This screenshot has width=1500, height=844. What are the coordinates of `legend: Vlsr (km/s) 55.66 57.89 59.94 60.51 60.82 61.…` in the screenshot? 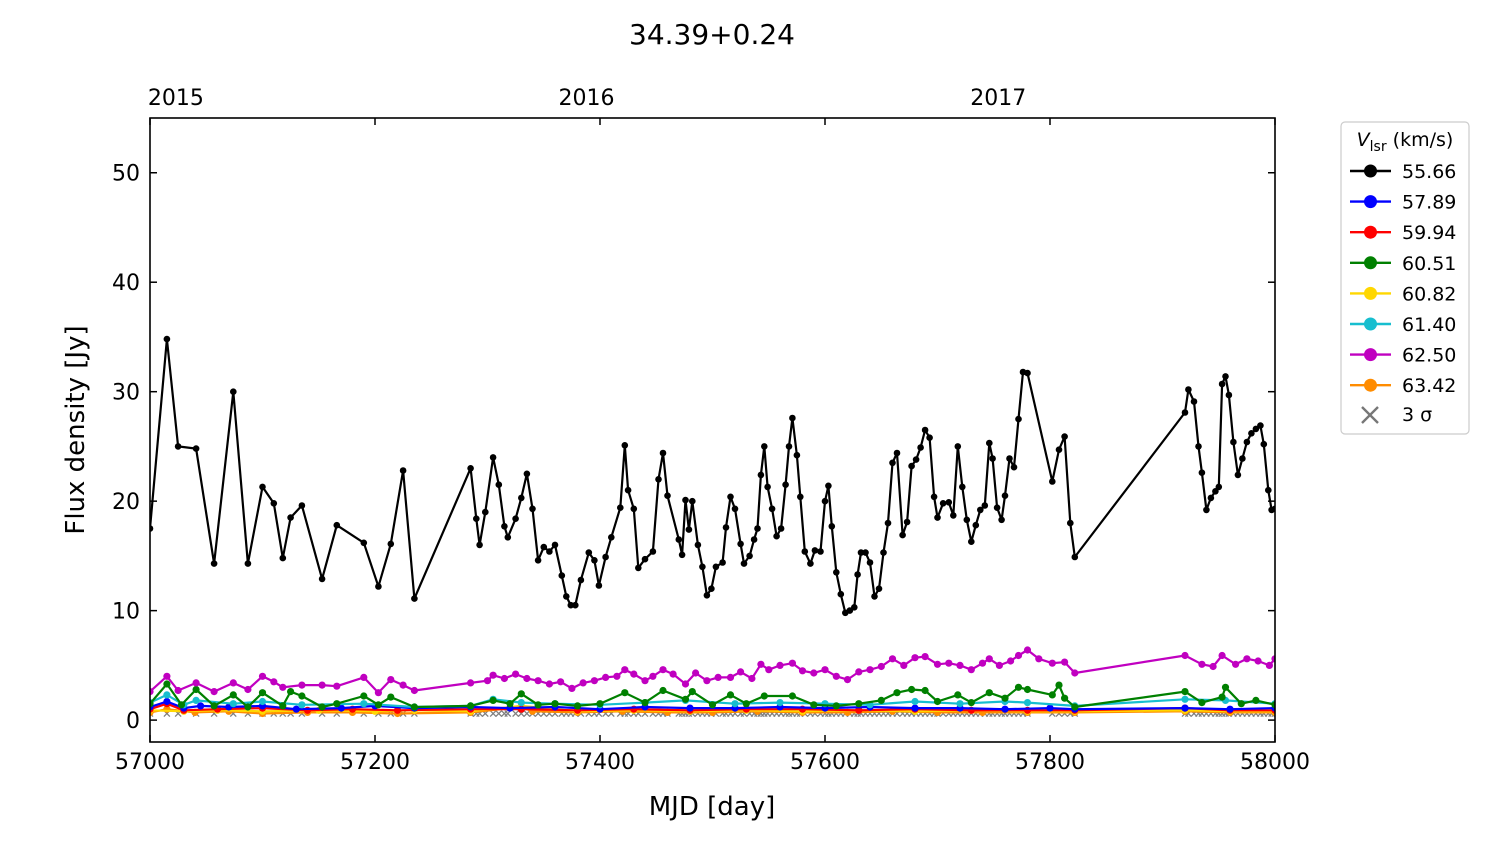 It's located at (1405, 278).